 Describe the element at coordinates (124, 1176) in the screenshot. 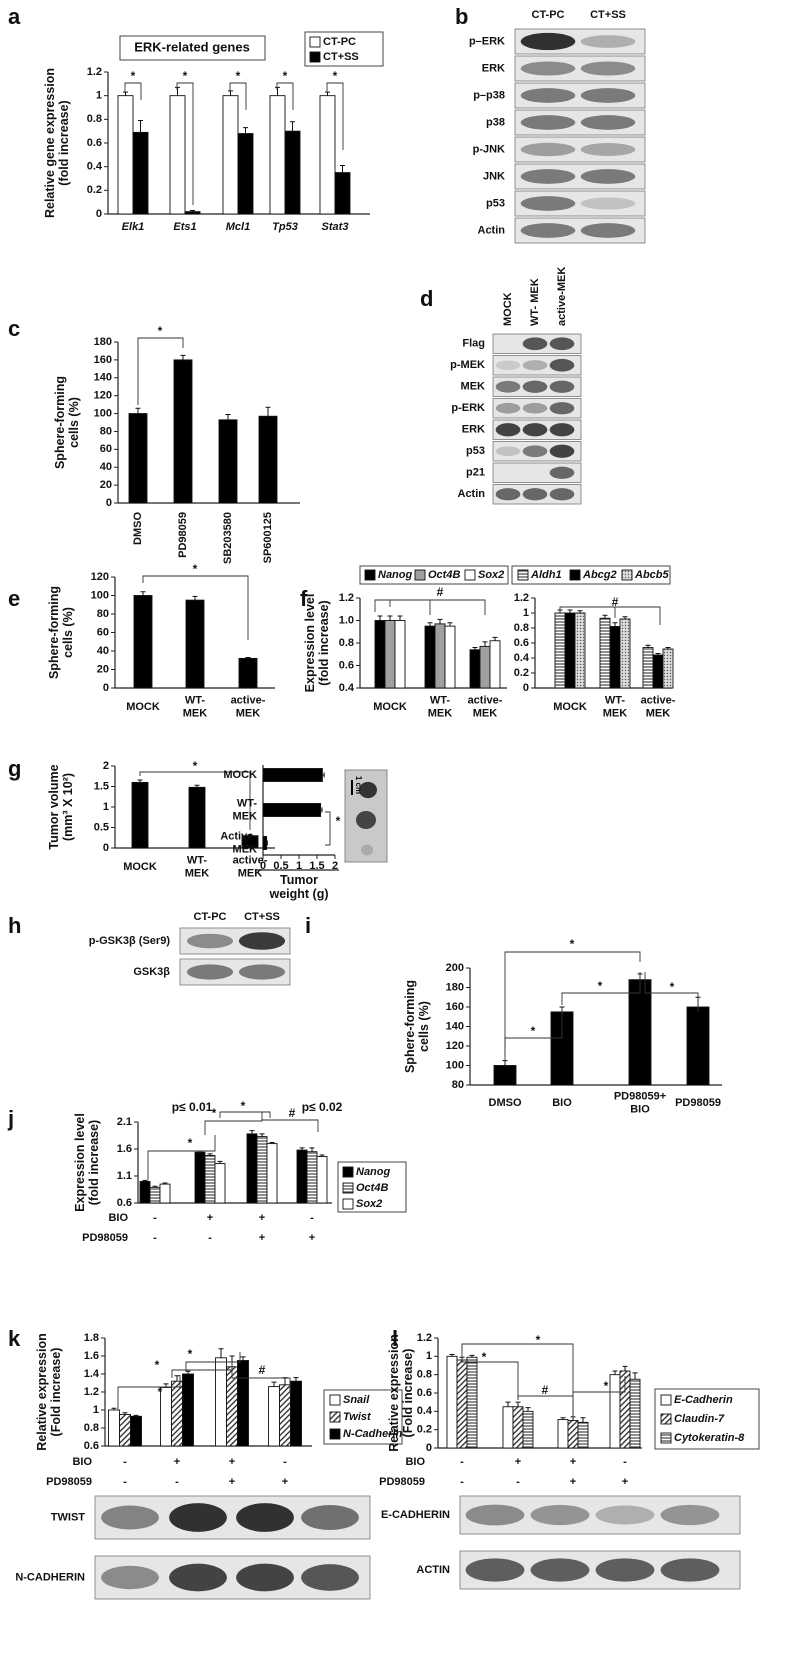

I see `y-tick-label: 1.1` at that location.